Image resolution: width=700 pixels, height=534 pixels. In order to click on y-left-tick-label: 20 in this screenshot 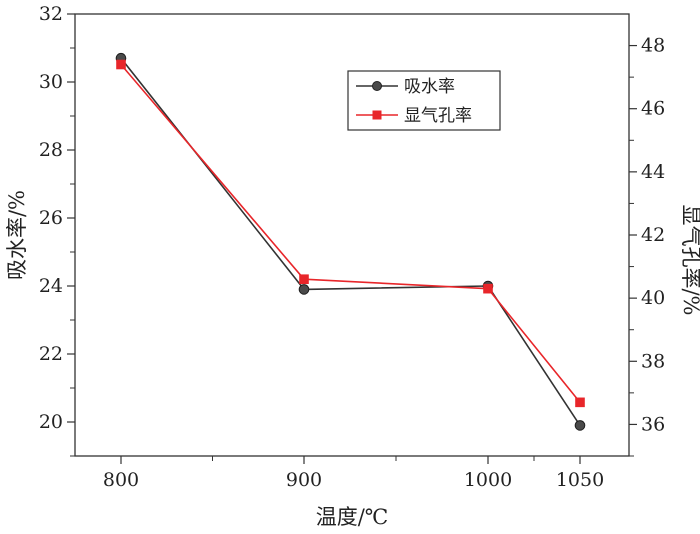, I will do `click(51, 422)`.